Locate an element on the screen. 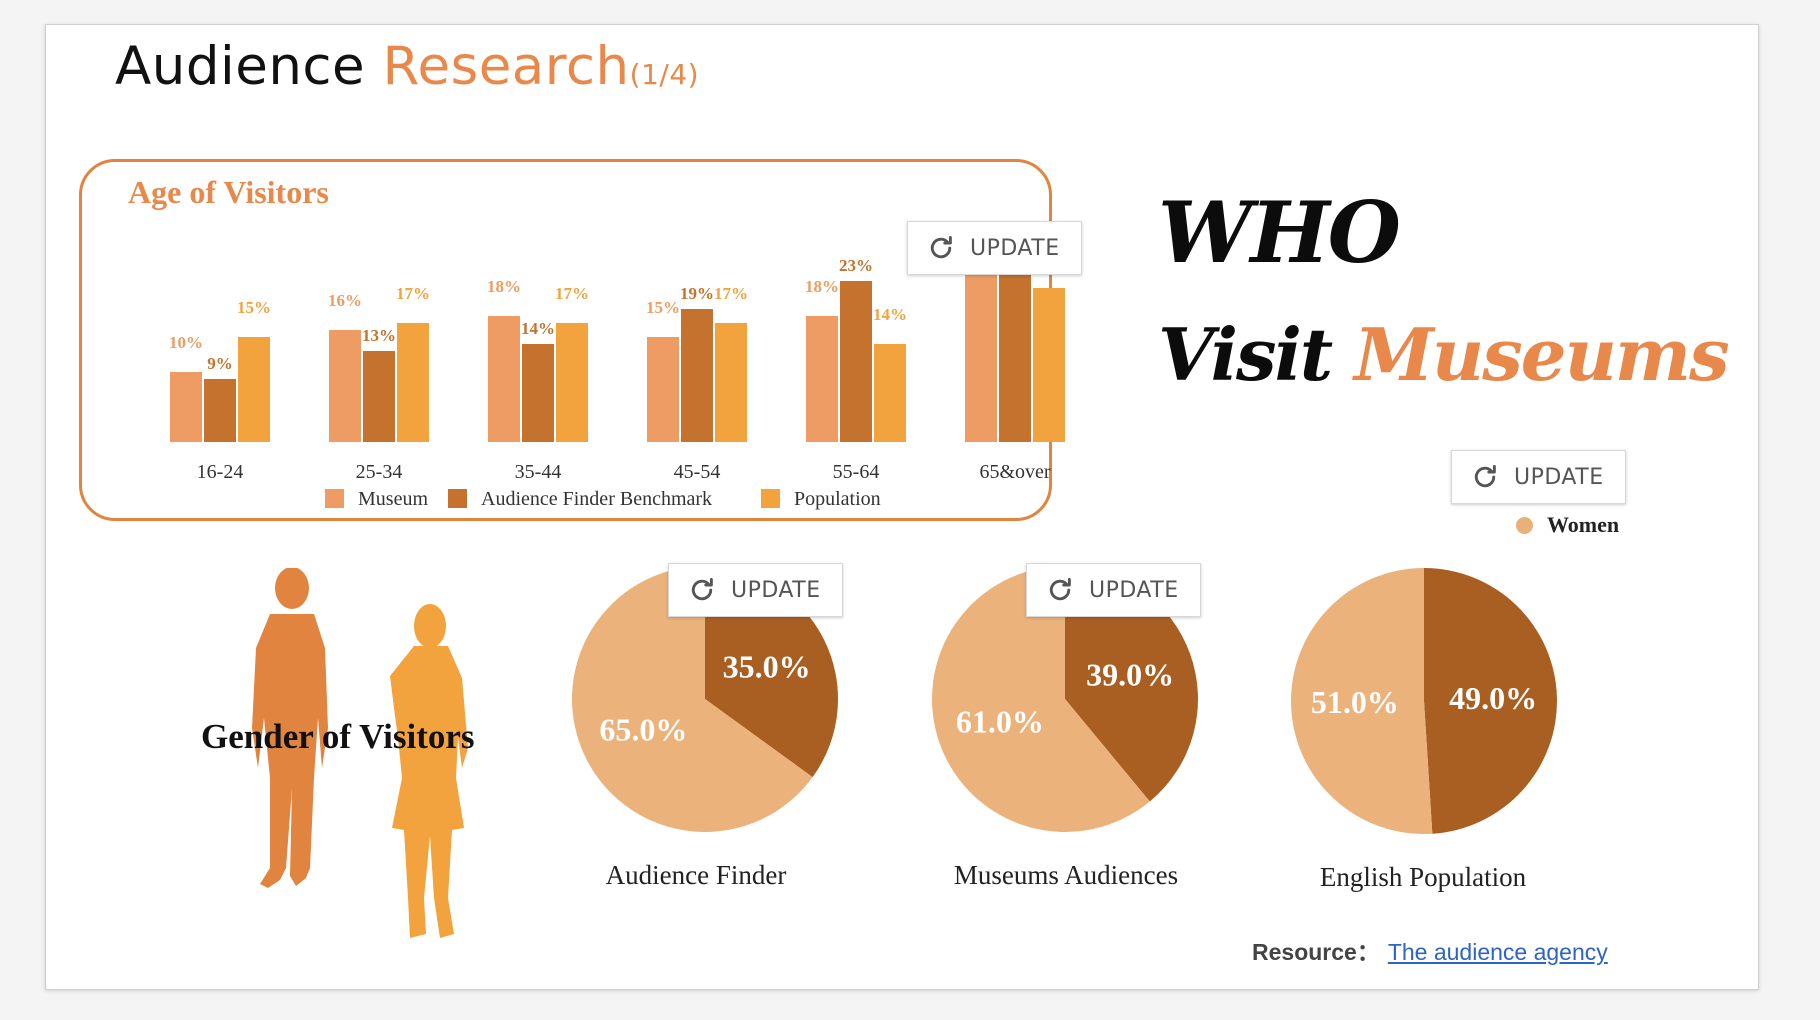  x-tick-label: 16-24 is located at coordinates (220, 472).